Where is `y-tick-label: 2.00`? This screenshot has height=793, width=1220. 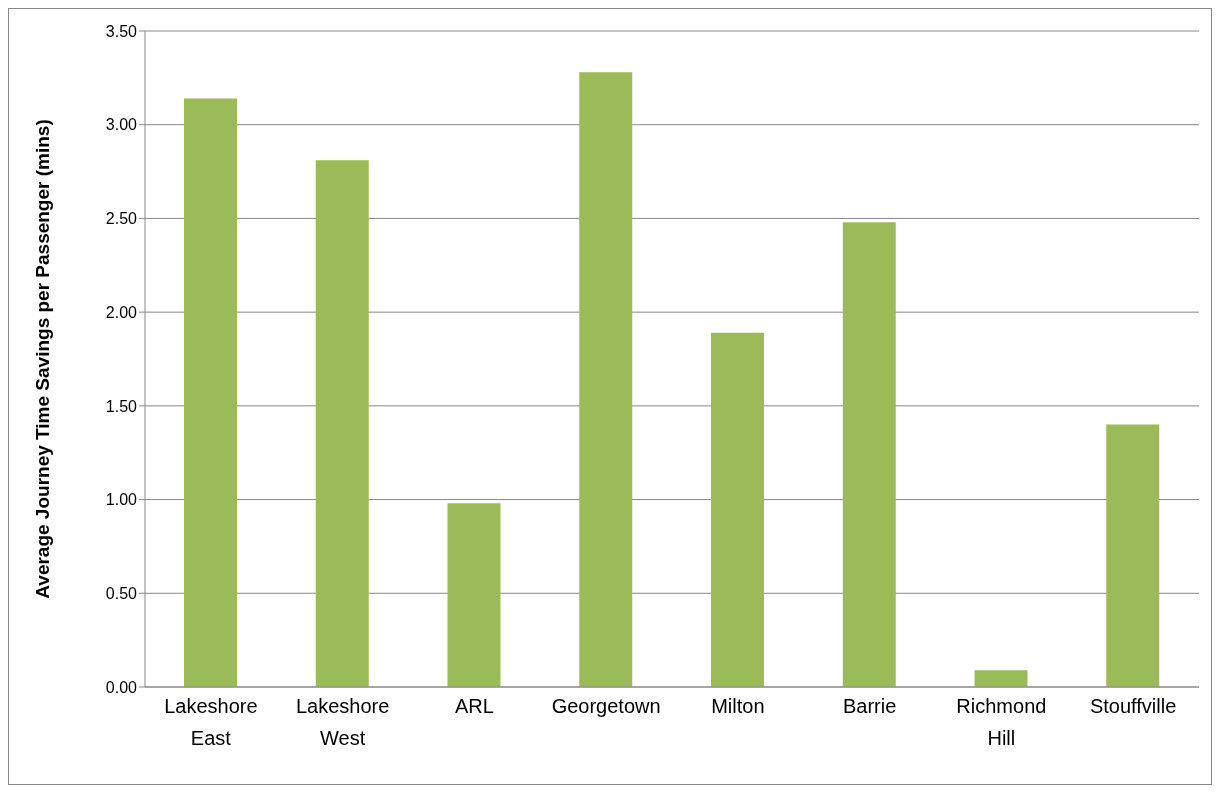
y-tick-label: 2.00 is located at coordinates (121, 312).